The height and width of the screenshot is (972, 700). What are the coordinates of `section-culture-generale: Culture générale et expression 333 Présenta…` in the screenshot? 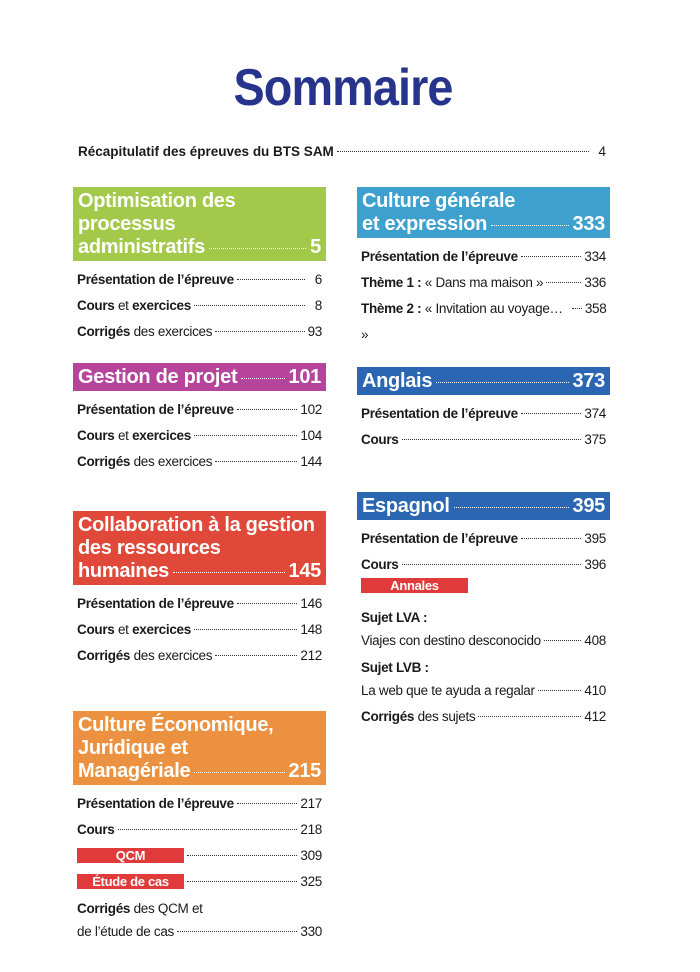 It's located at (483, 264).